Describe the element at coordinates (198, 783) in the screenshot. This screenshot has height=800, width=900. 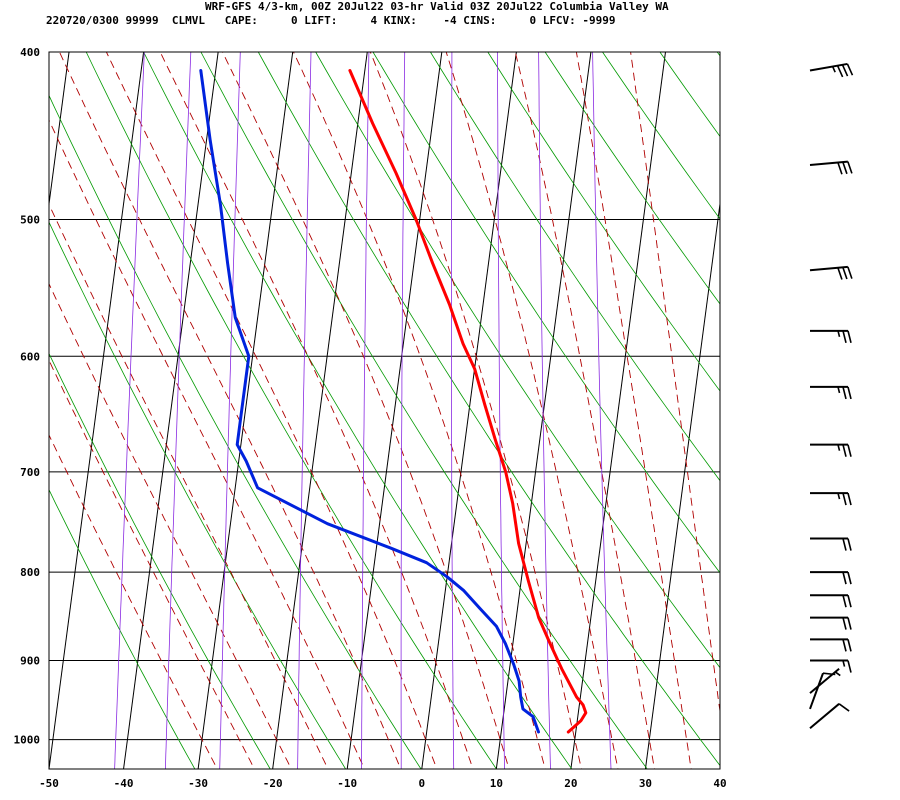
I see `temperature-tick-label: -30` at that location.